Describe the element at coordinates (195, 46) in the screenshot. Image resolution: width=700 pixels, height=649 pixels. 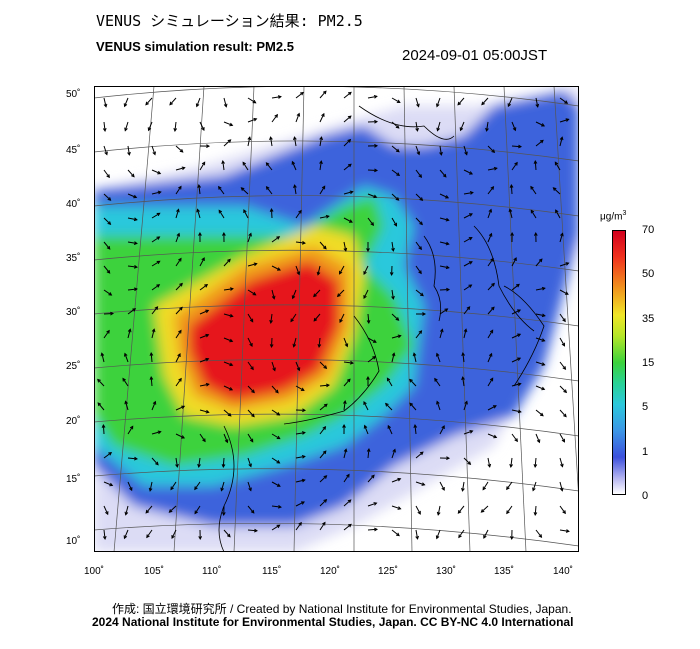
I see `title-english: VENUS simulation result: PM2.5` at that location.